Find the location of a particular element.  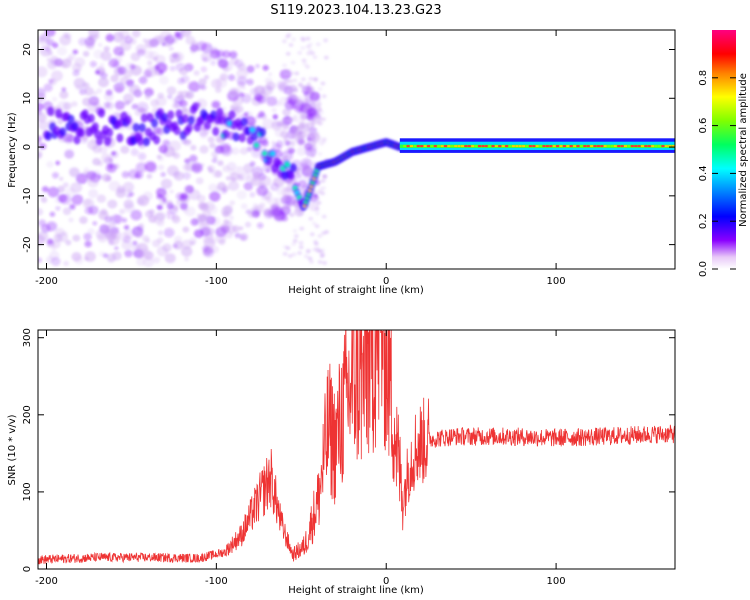

colorbar-tick-label: 0.6 is located at coordinates (703, 126).